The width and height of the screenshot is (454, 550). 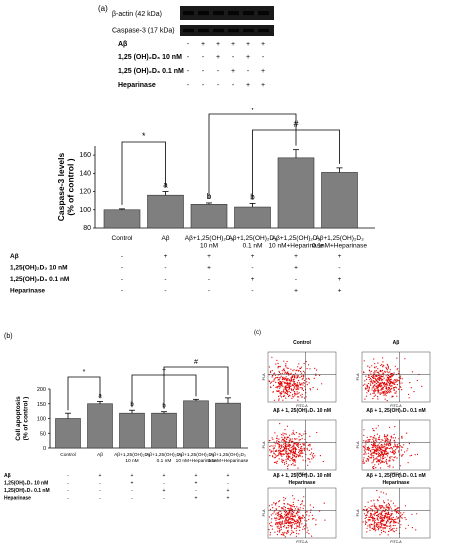 What do you see at coordinates (44, 449) in the screenshot?
I see `y-tick-label: 0` at bounding box center [44, 449].